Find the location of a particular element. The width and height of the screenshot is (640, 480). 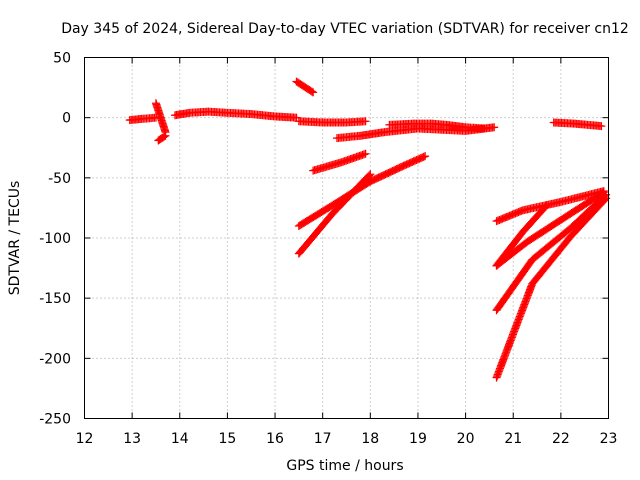

y-tick-label: 50 is located at coordinates (62, 59).